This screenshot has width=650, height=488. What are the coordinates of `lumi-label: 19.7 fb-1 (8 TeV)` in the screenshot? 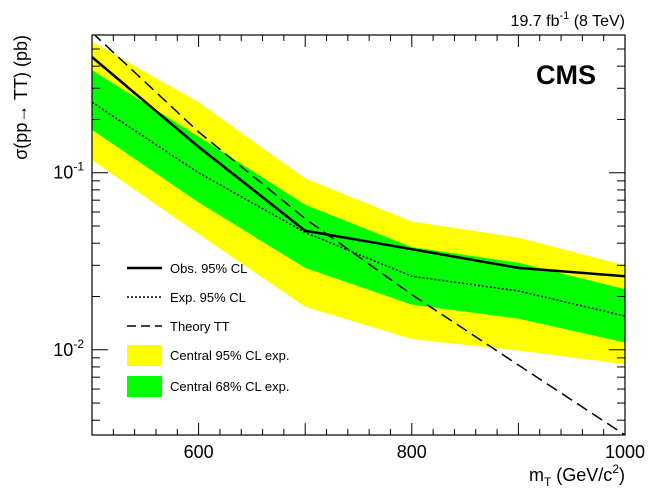 It's located at (568, 20).